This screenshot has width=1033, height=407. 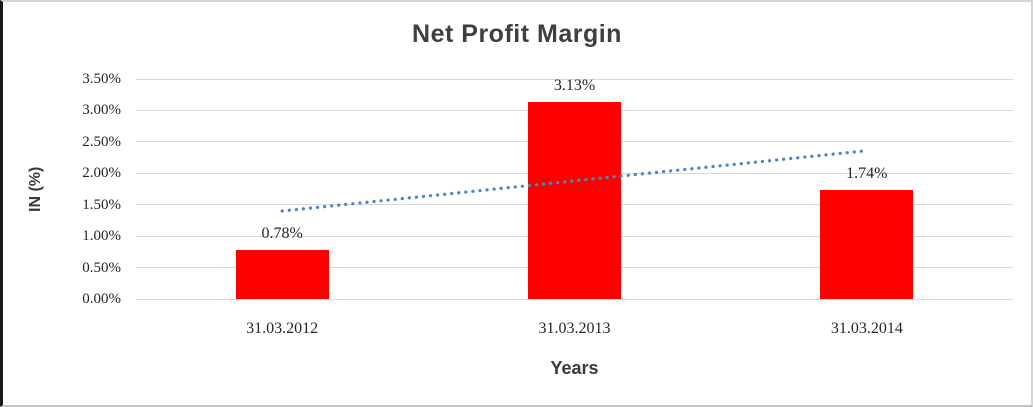 I want to click on y-tick-label: 0.50%, so click(x=101, y=267).